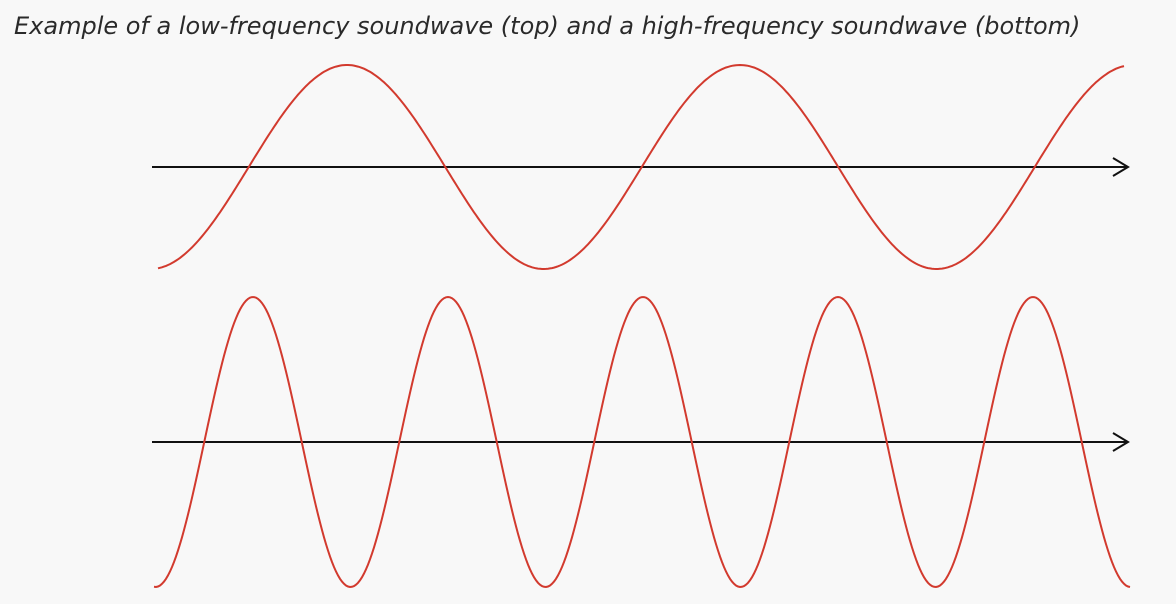 The width and height of the screenshot is (1176, 604). I want to click on top-axis-arrowhead, so click(1121, 167).